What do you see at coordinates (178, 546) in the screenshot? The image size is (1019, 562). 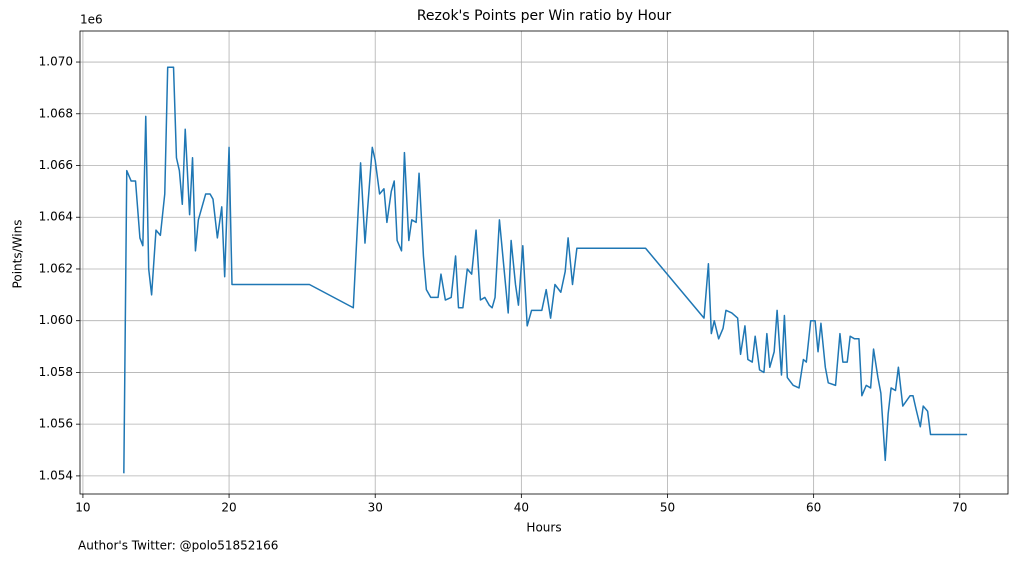 I see `footnote: Author's Twitter: @polo51852166` at bounding box center [178, 546].